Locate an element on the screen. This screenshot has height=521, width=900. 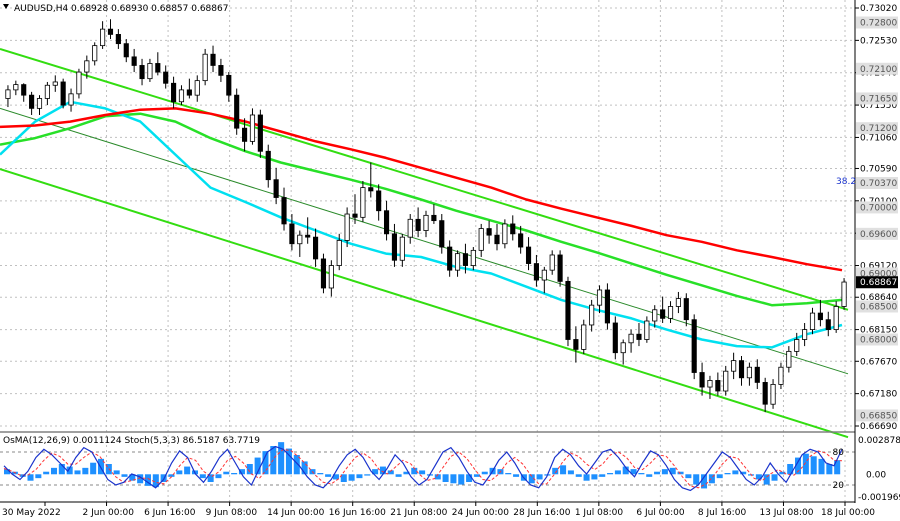
level-label: 0.71650 is located at coordinates (878, 99).